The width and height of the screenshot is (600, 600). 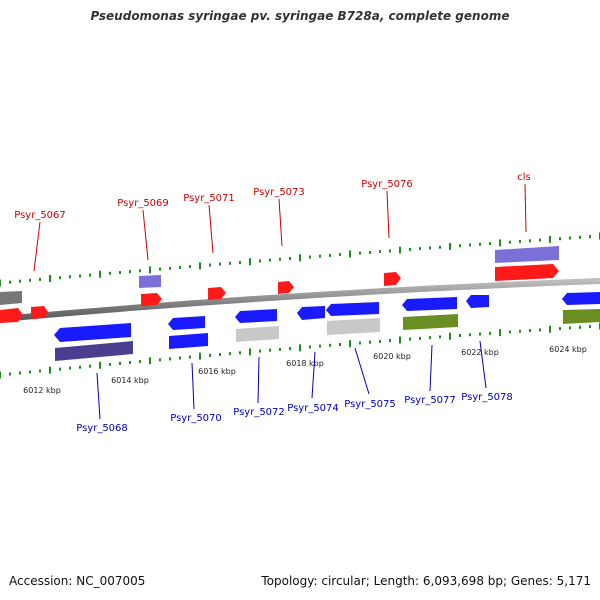 I want to click on gene-label-top: Psyr_5073, so click(x=279, y=192).